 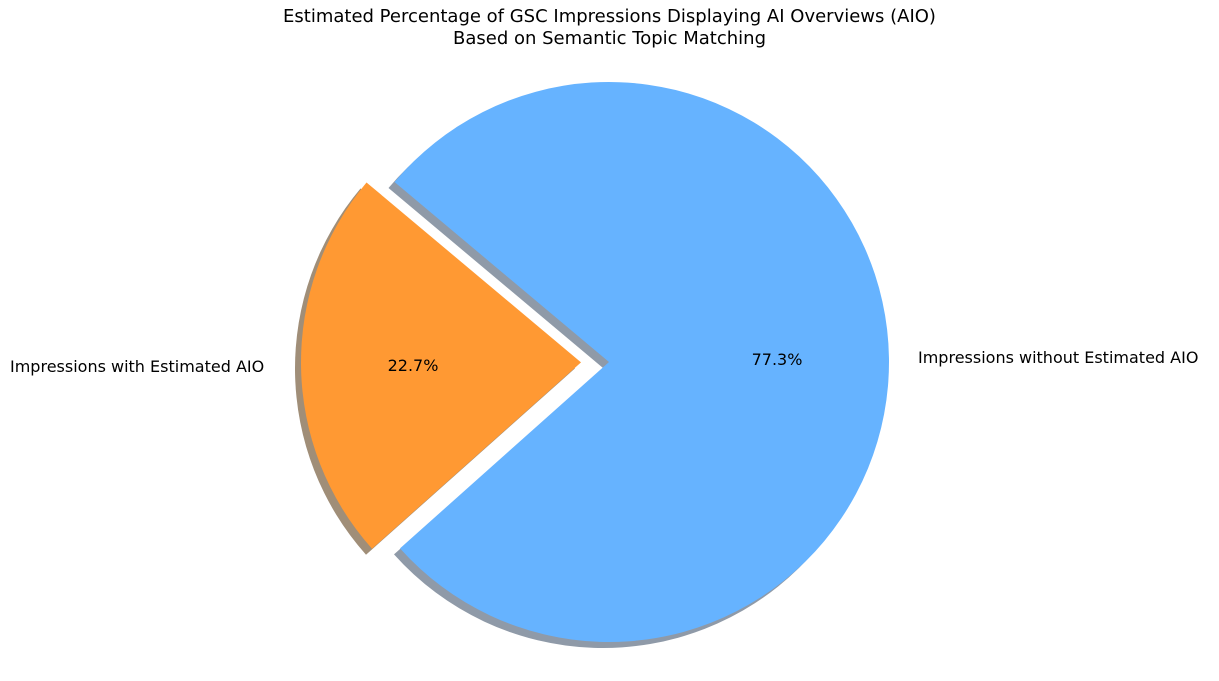 I want to click on chart-title-line-2: Based on Semantic Topic Matching, so click(x=609, y=38).